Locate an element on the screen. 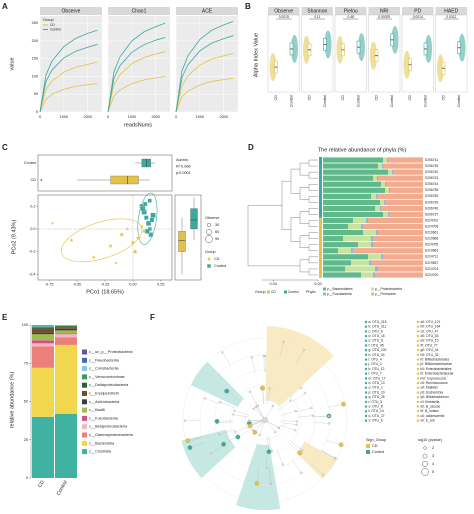  legend-label: c__Gammaproteobacteria is located at coordinates (111, 435).